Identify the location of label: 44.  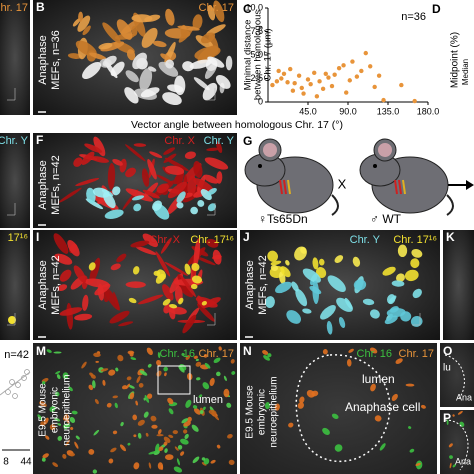
(26, 462).